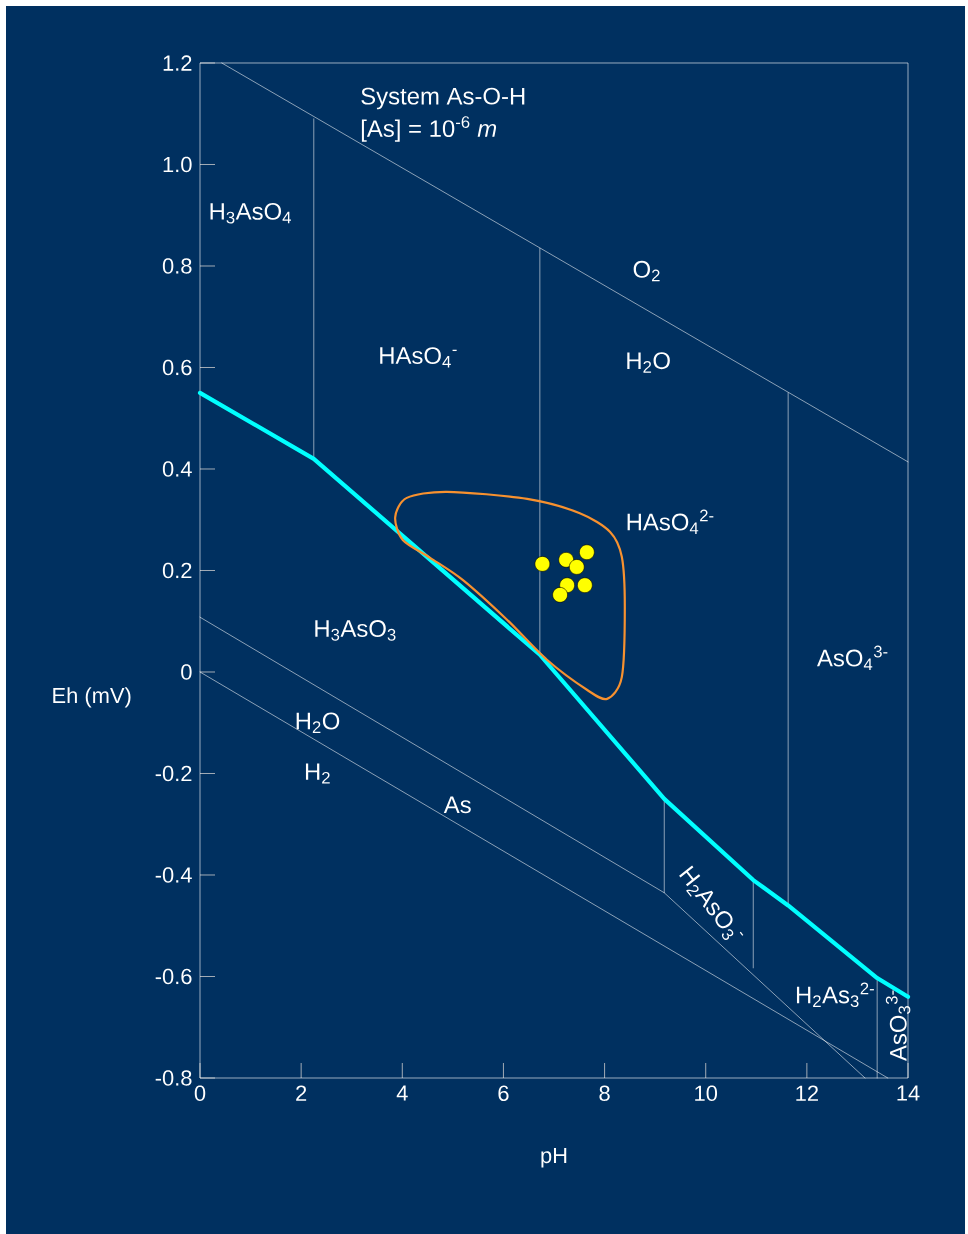  Describe the element at coordinates (173, 773) in the screenshot. I see `y-tick-label: -0.2` at that location.